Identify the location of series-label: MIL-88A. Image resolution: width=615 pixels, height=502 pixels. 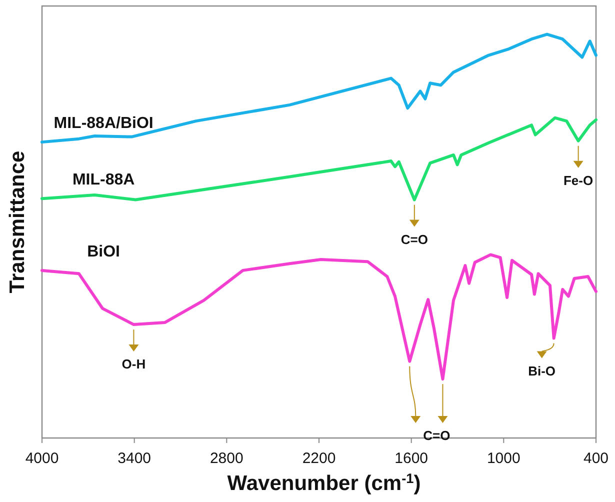
(104, 180).